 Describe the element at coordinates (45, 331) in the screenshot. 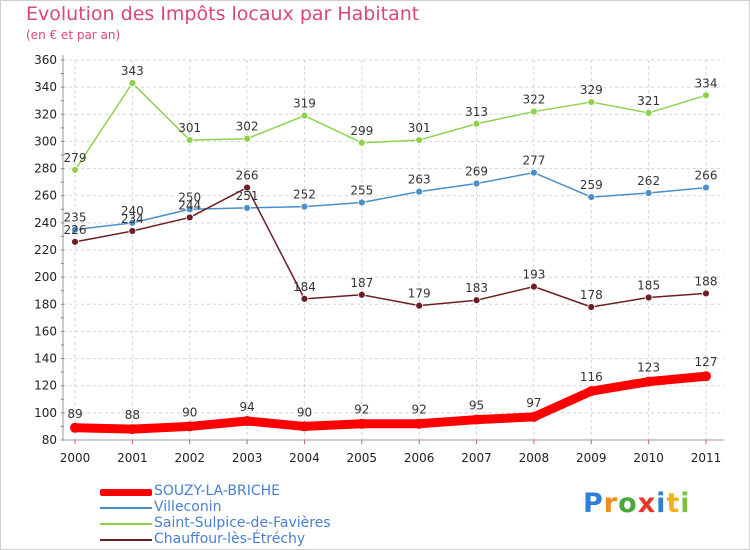

I see `y-tick-label: 160` at that location.